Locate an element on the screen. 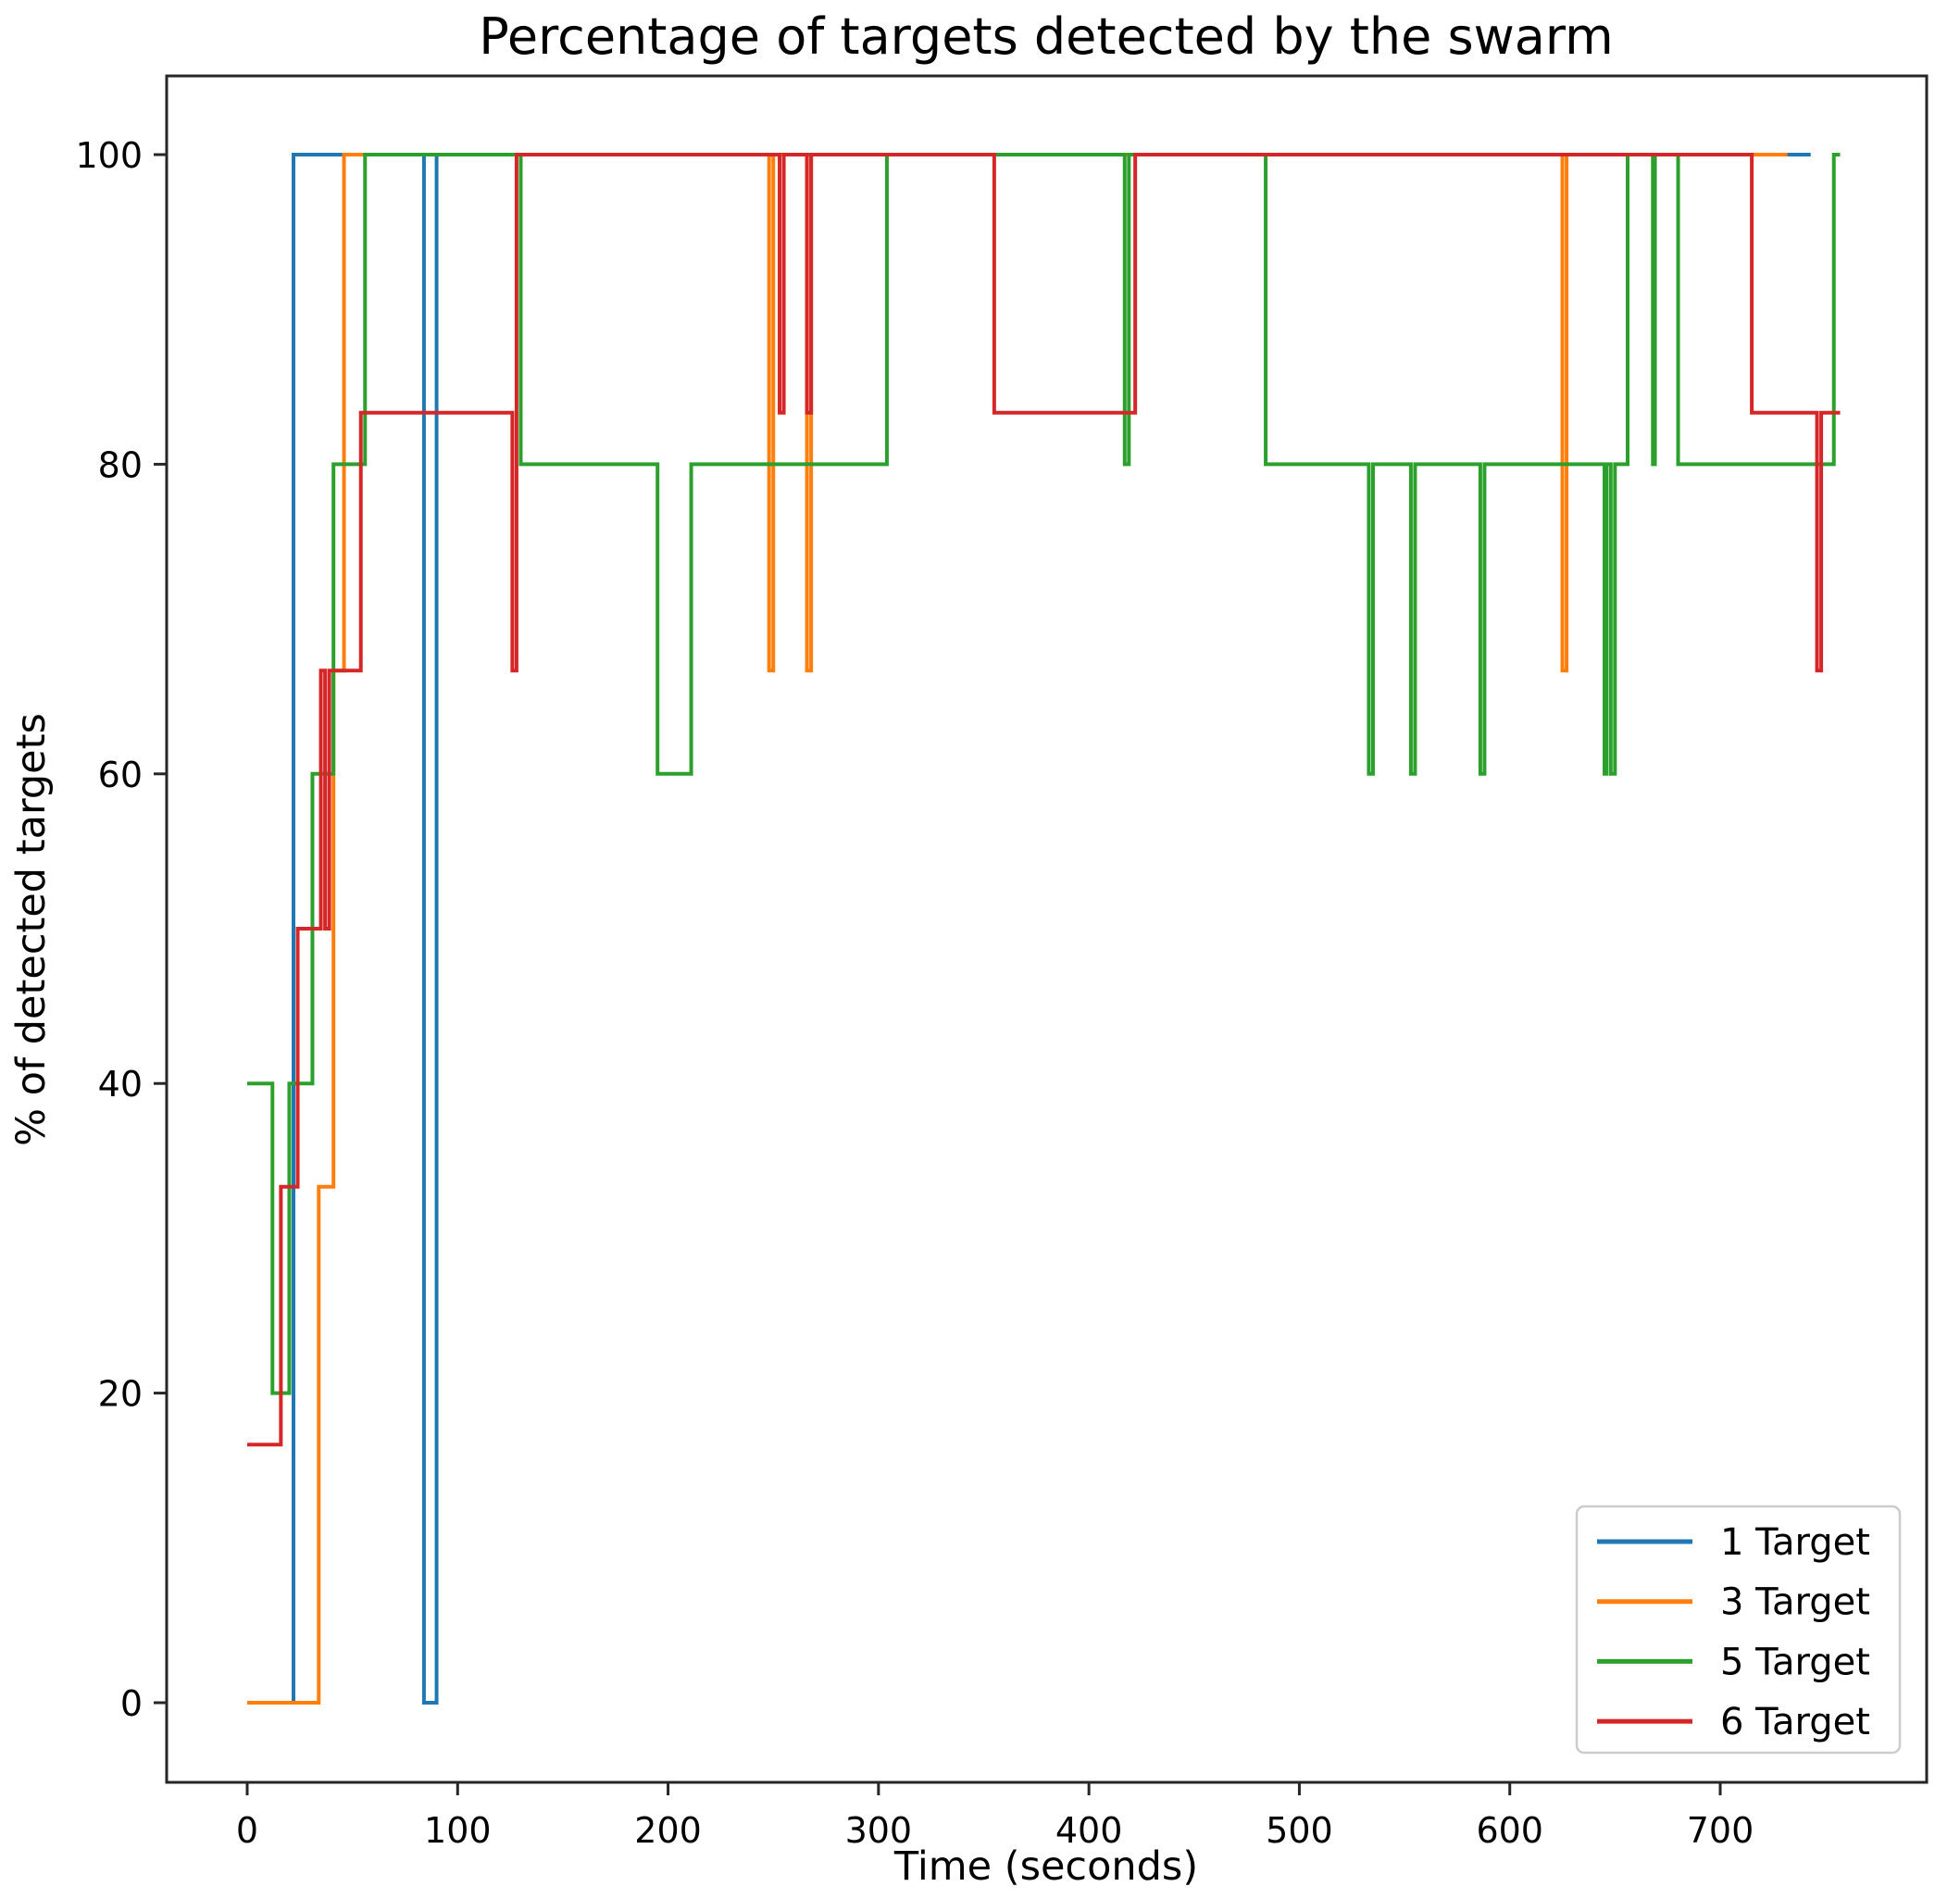  x-tick-label: 700 is located at coordinates (1720, 1831).